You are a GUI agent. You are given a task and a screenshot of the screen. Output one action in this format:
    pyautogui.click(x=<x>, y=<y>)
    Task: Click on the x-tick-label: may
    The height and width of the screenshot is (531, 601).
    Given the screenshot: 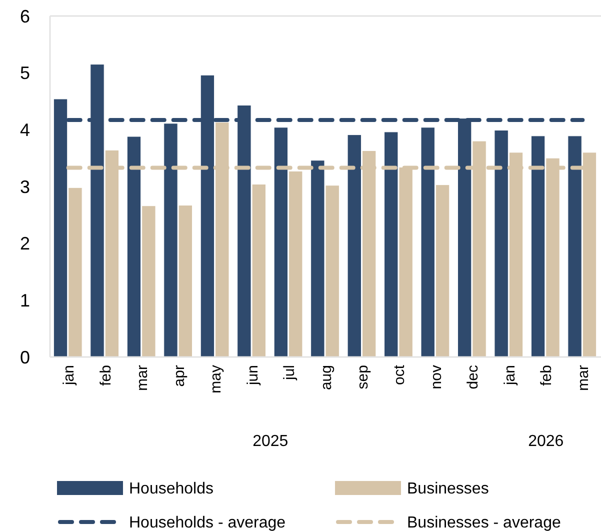 What is the action you would take?
    pyautogui.click(x=216, y=379)
    